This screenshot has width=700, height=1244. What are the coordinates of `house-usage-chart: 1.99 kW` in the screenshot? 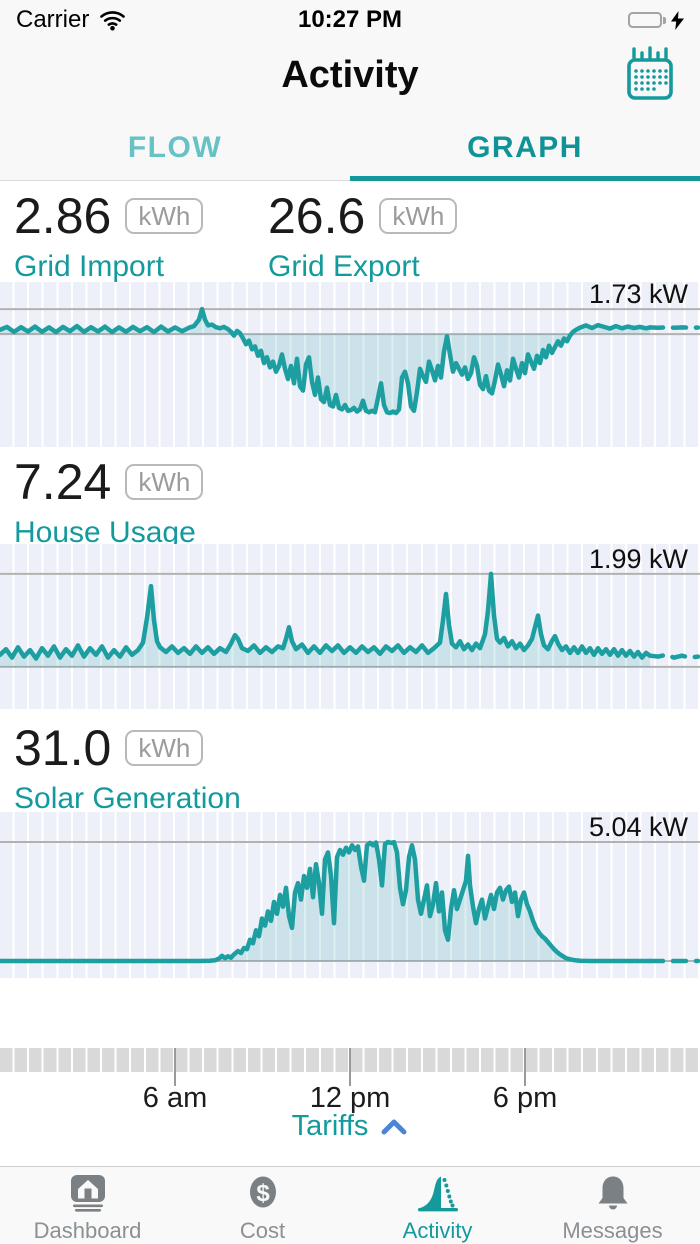 It's located at (350, 626).